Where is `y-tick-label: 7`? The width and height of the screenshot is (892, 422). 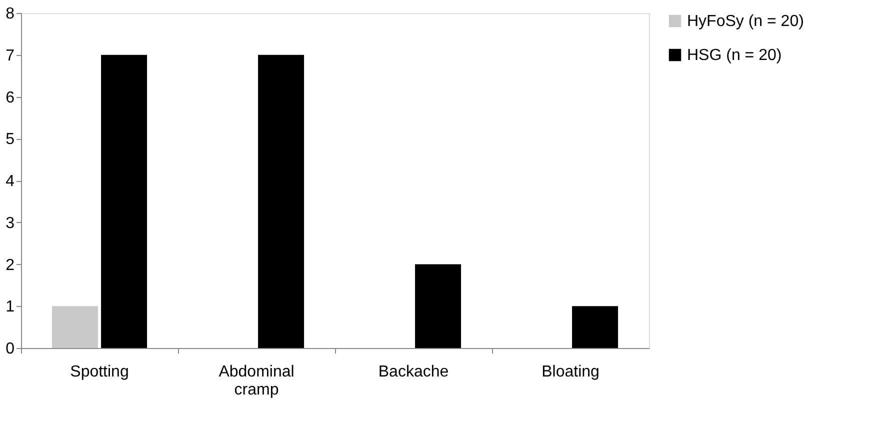 y-tick-label: 7 is located at coordinates (10, 55).